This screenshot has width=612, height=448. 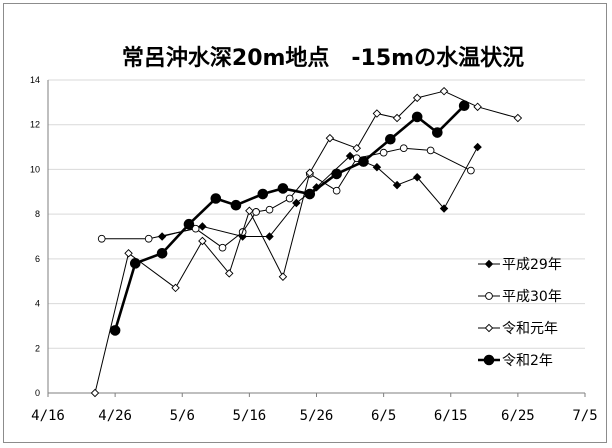 What do you see at coordinates (250, 416) in the screenshot?
I see `x-tick-label: 5/16` at bounding box center [250, 416].